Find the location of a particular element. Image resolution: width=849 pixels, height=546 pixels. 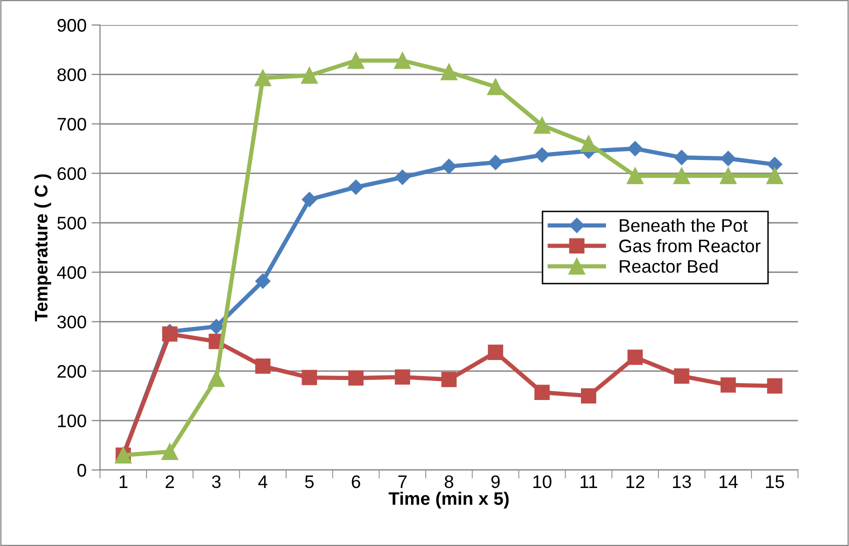

x-tick-label: 14 is located at coordinates (729, 482).